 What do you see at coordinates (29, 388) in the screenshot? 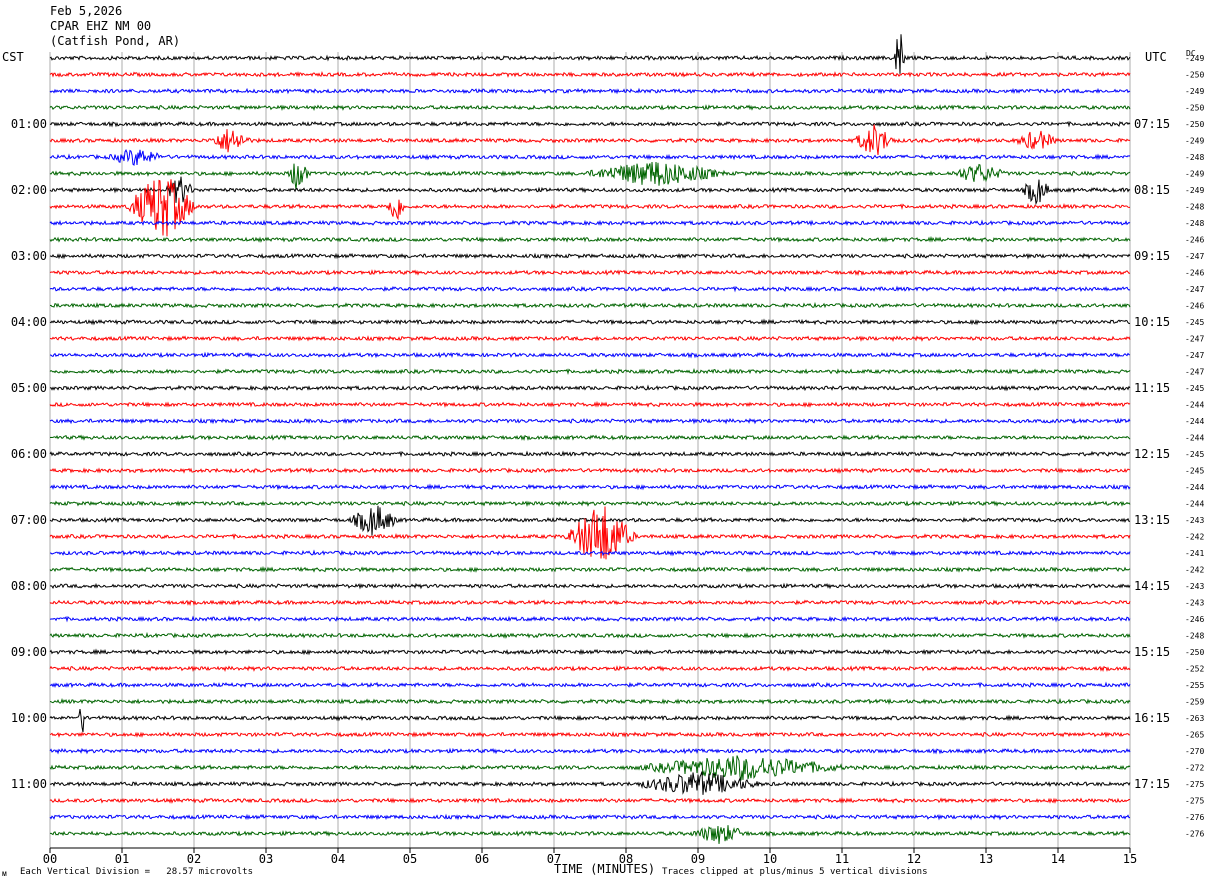
I see `cst-label-05:00: 05:00` at bounding box center [29, 388].